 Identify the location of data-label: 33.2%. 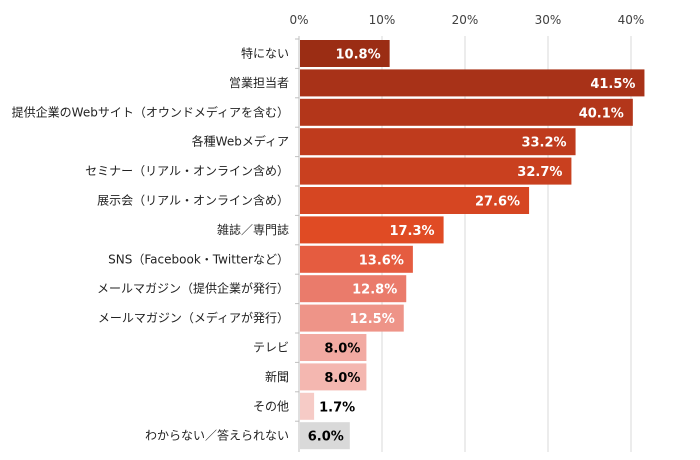
(543, 143).